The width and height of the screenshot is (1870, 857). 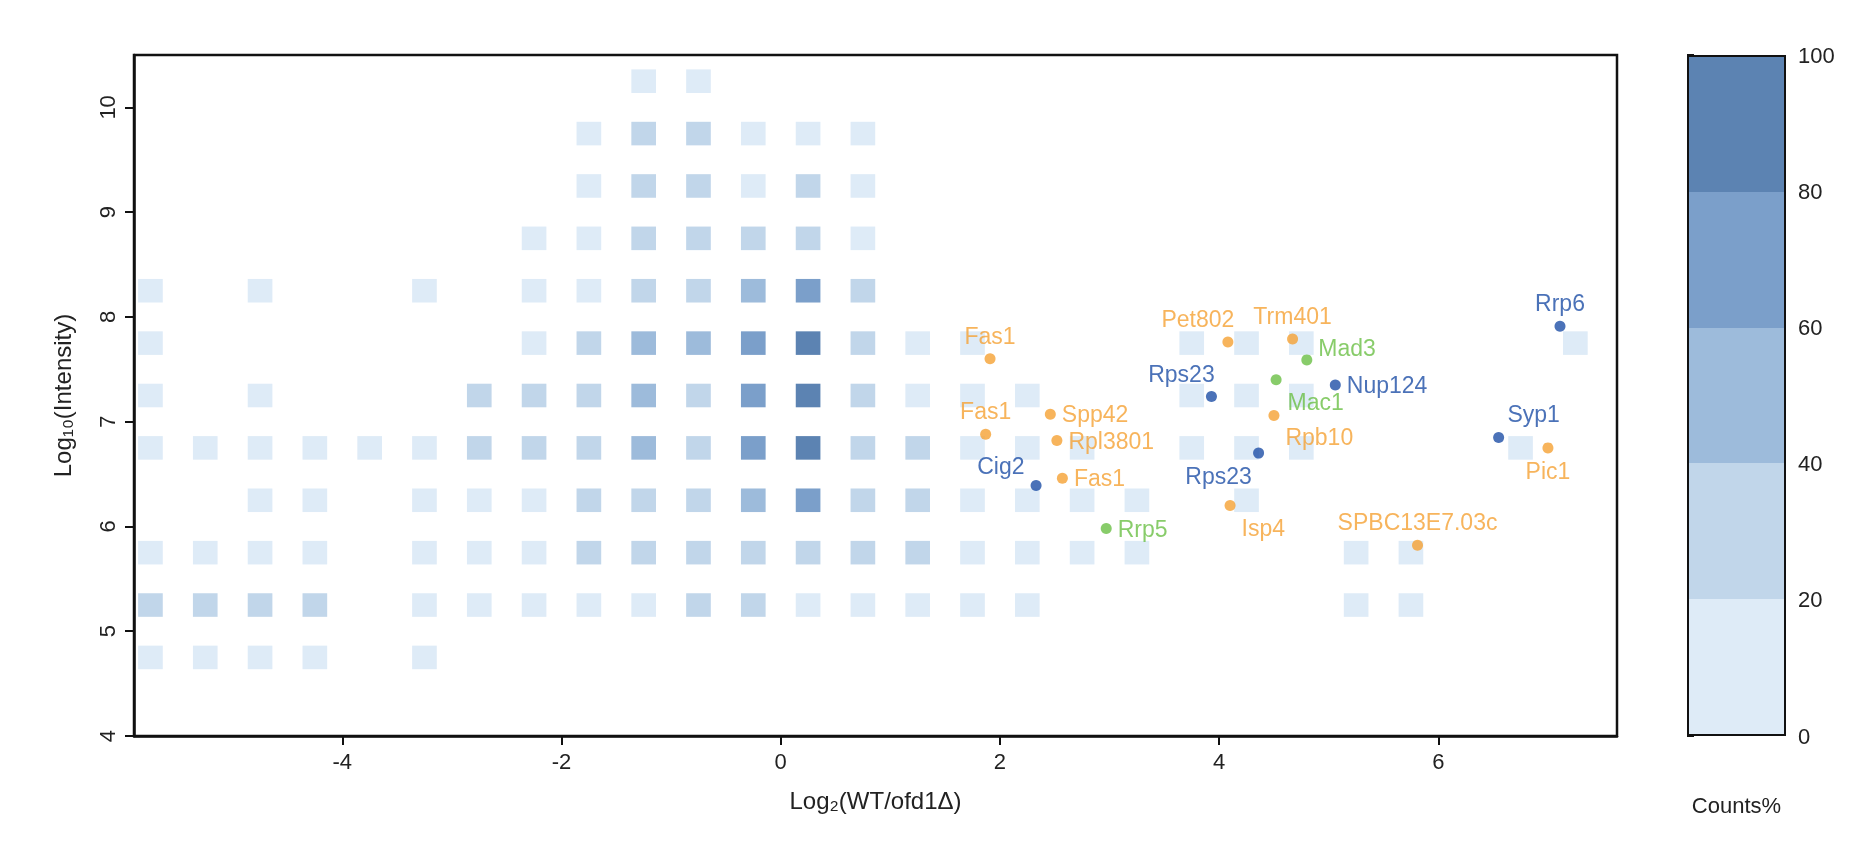 What do you see at coordinates (1387, 385) in the screenshot?
I see `data-label: Nup124` at bounding box center [1387, 385].